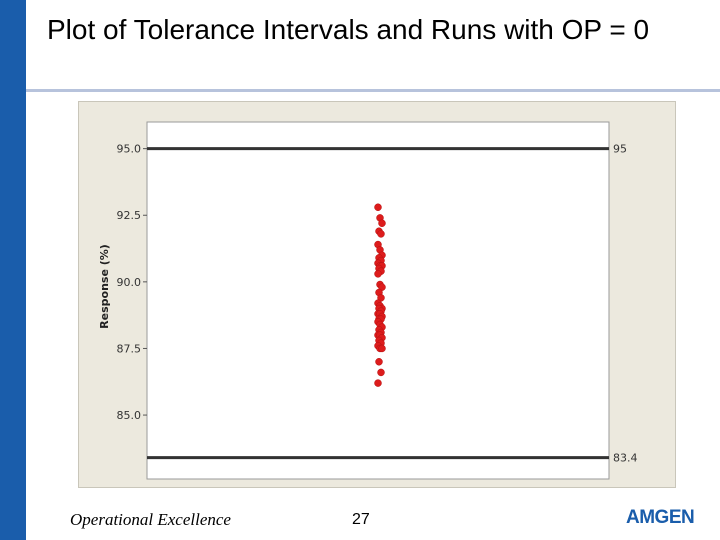 The image size is (720, 540). Describe the element at coordinates (620, 149) in the screenshot. I see `tolerance-limit-label: 95` at that location.